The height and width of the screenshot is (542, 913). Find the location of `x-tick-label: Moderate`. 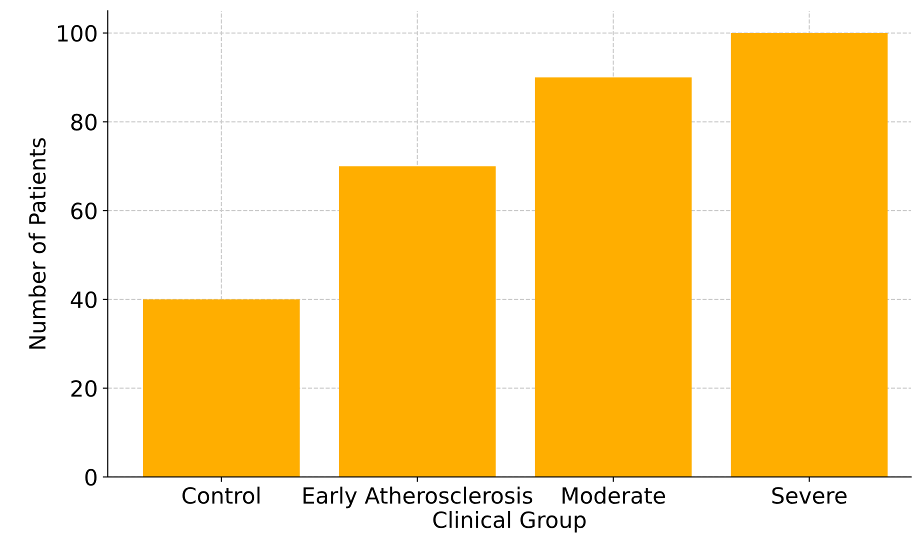

x-tick-label: Moderate is located at coordinates (613, 495).